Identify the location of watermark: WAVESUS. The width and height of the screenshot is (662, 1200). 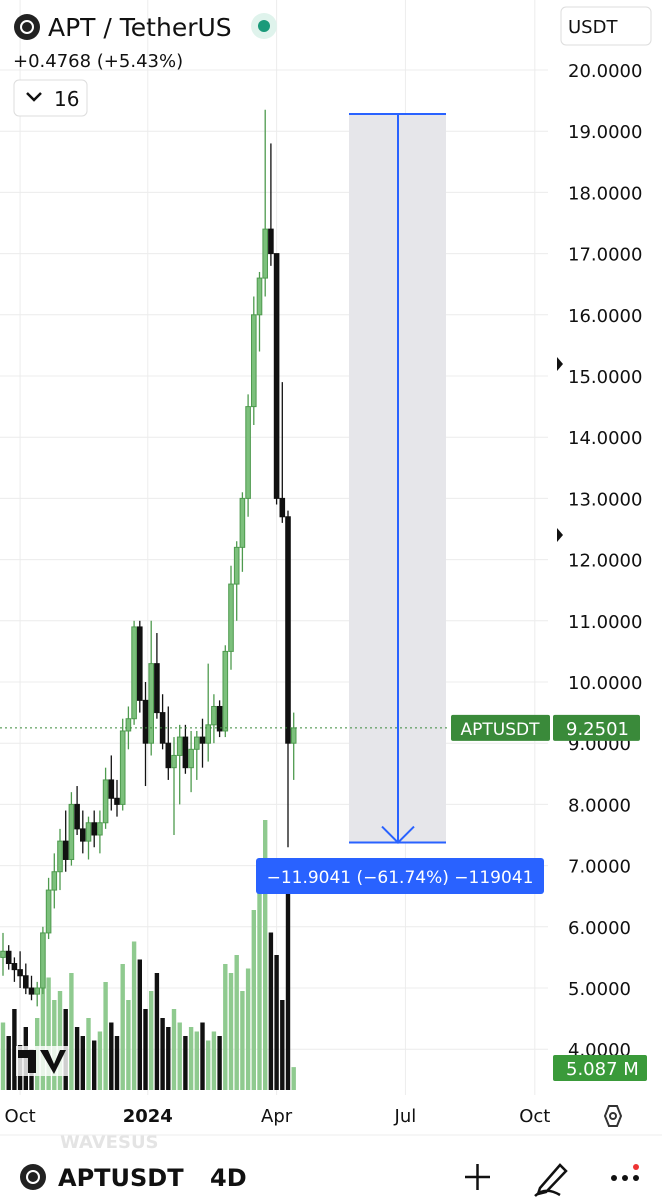
(109, 1142).